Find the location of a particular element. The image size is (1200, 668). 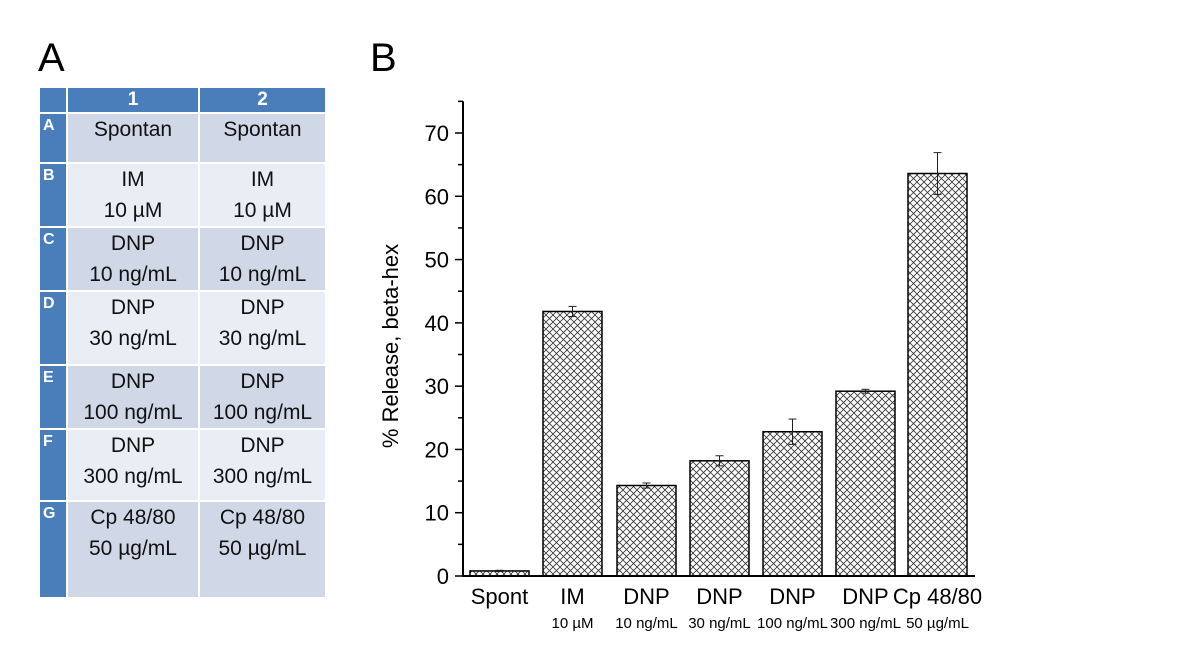

table-row: F DNP 300 ng/mL DNP 300 ng/mL is located at coordinates (182, 465).